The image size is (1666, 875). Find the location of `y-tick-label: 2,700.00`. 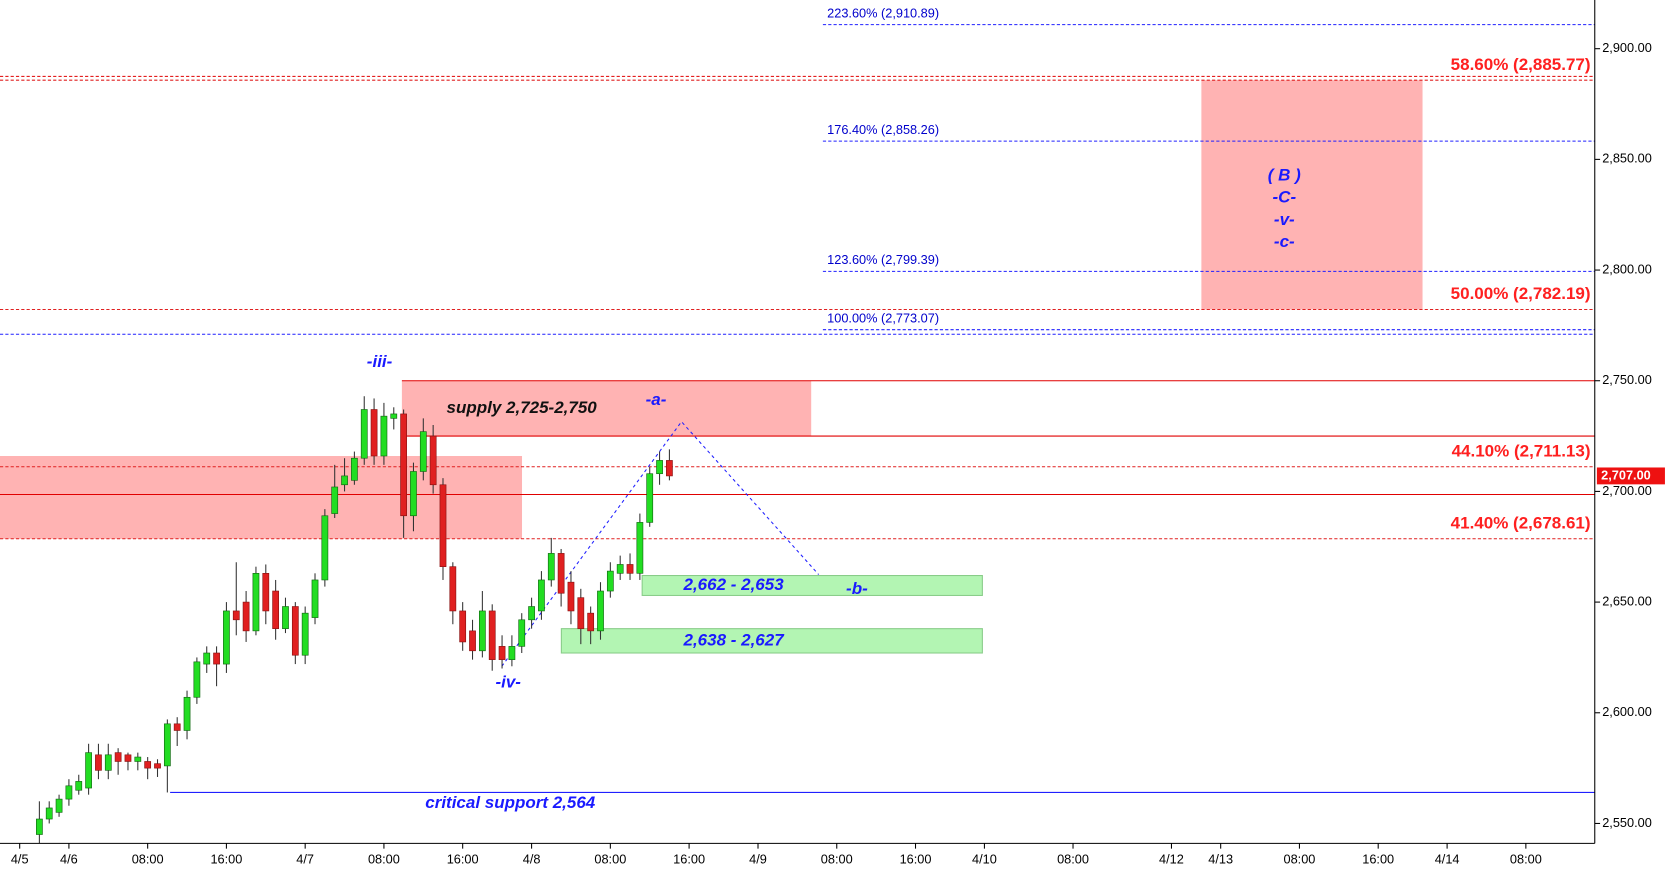

y-tick-label: 2,700.00 is located at coordinates (1627, 491).